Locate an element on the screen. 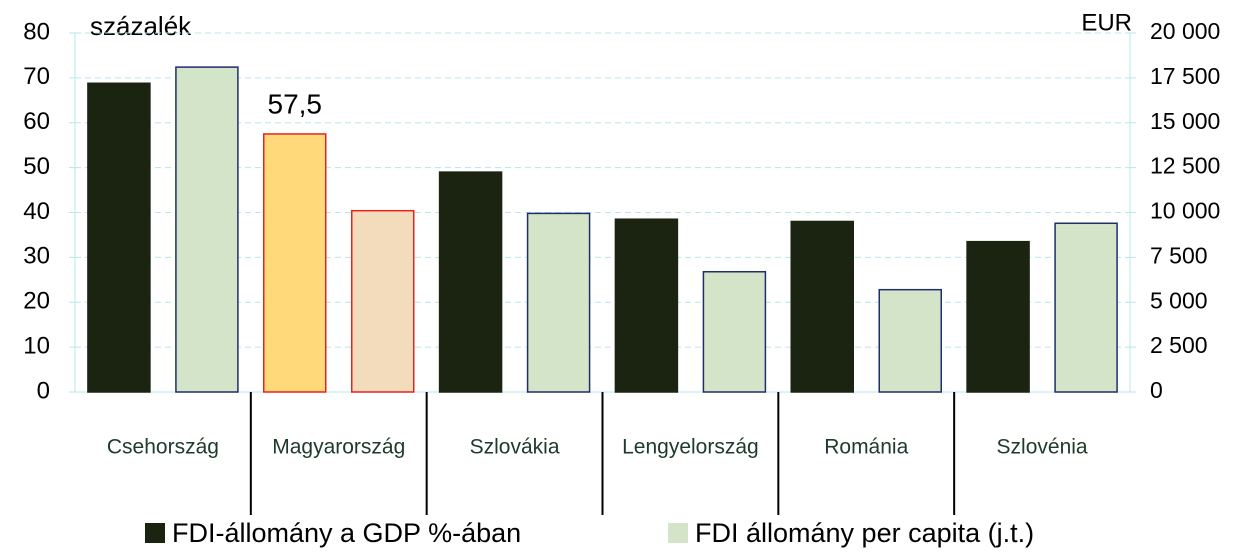  x-tick-label: Csehország is located at coordinates (163, 447).